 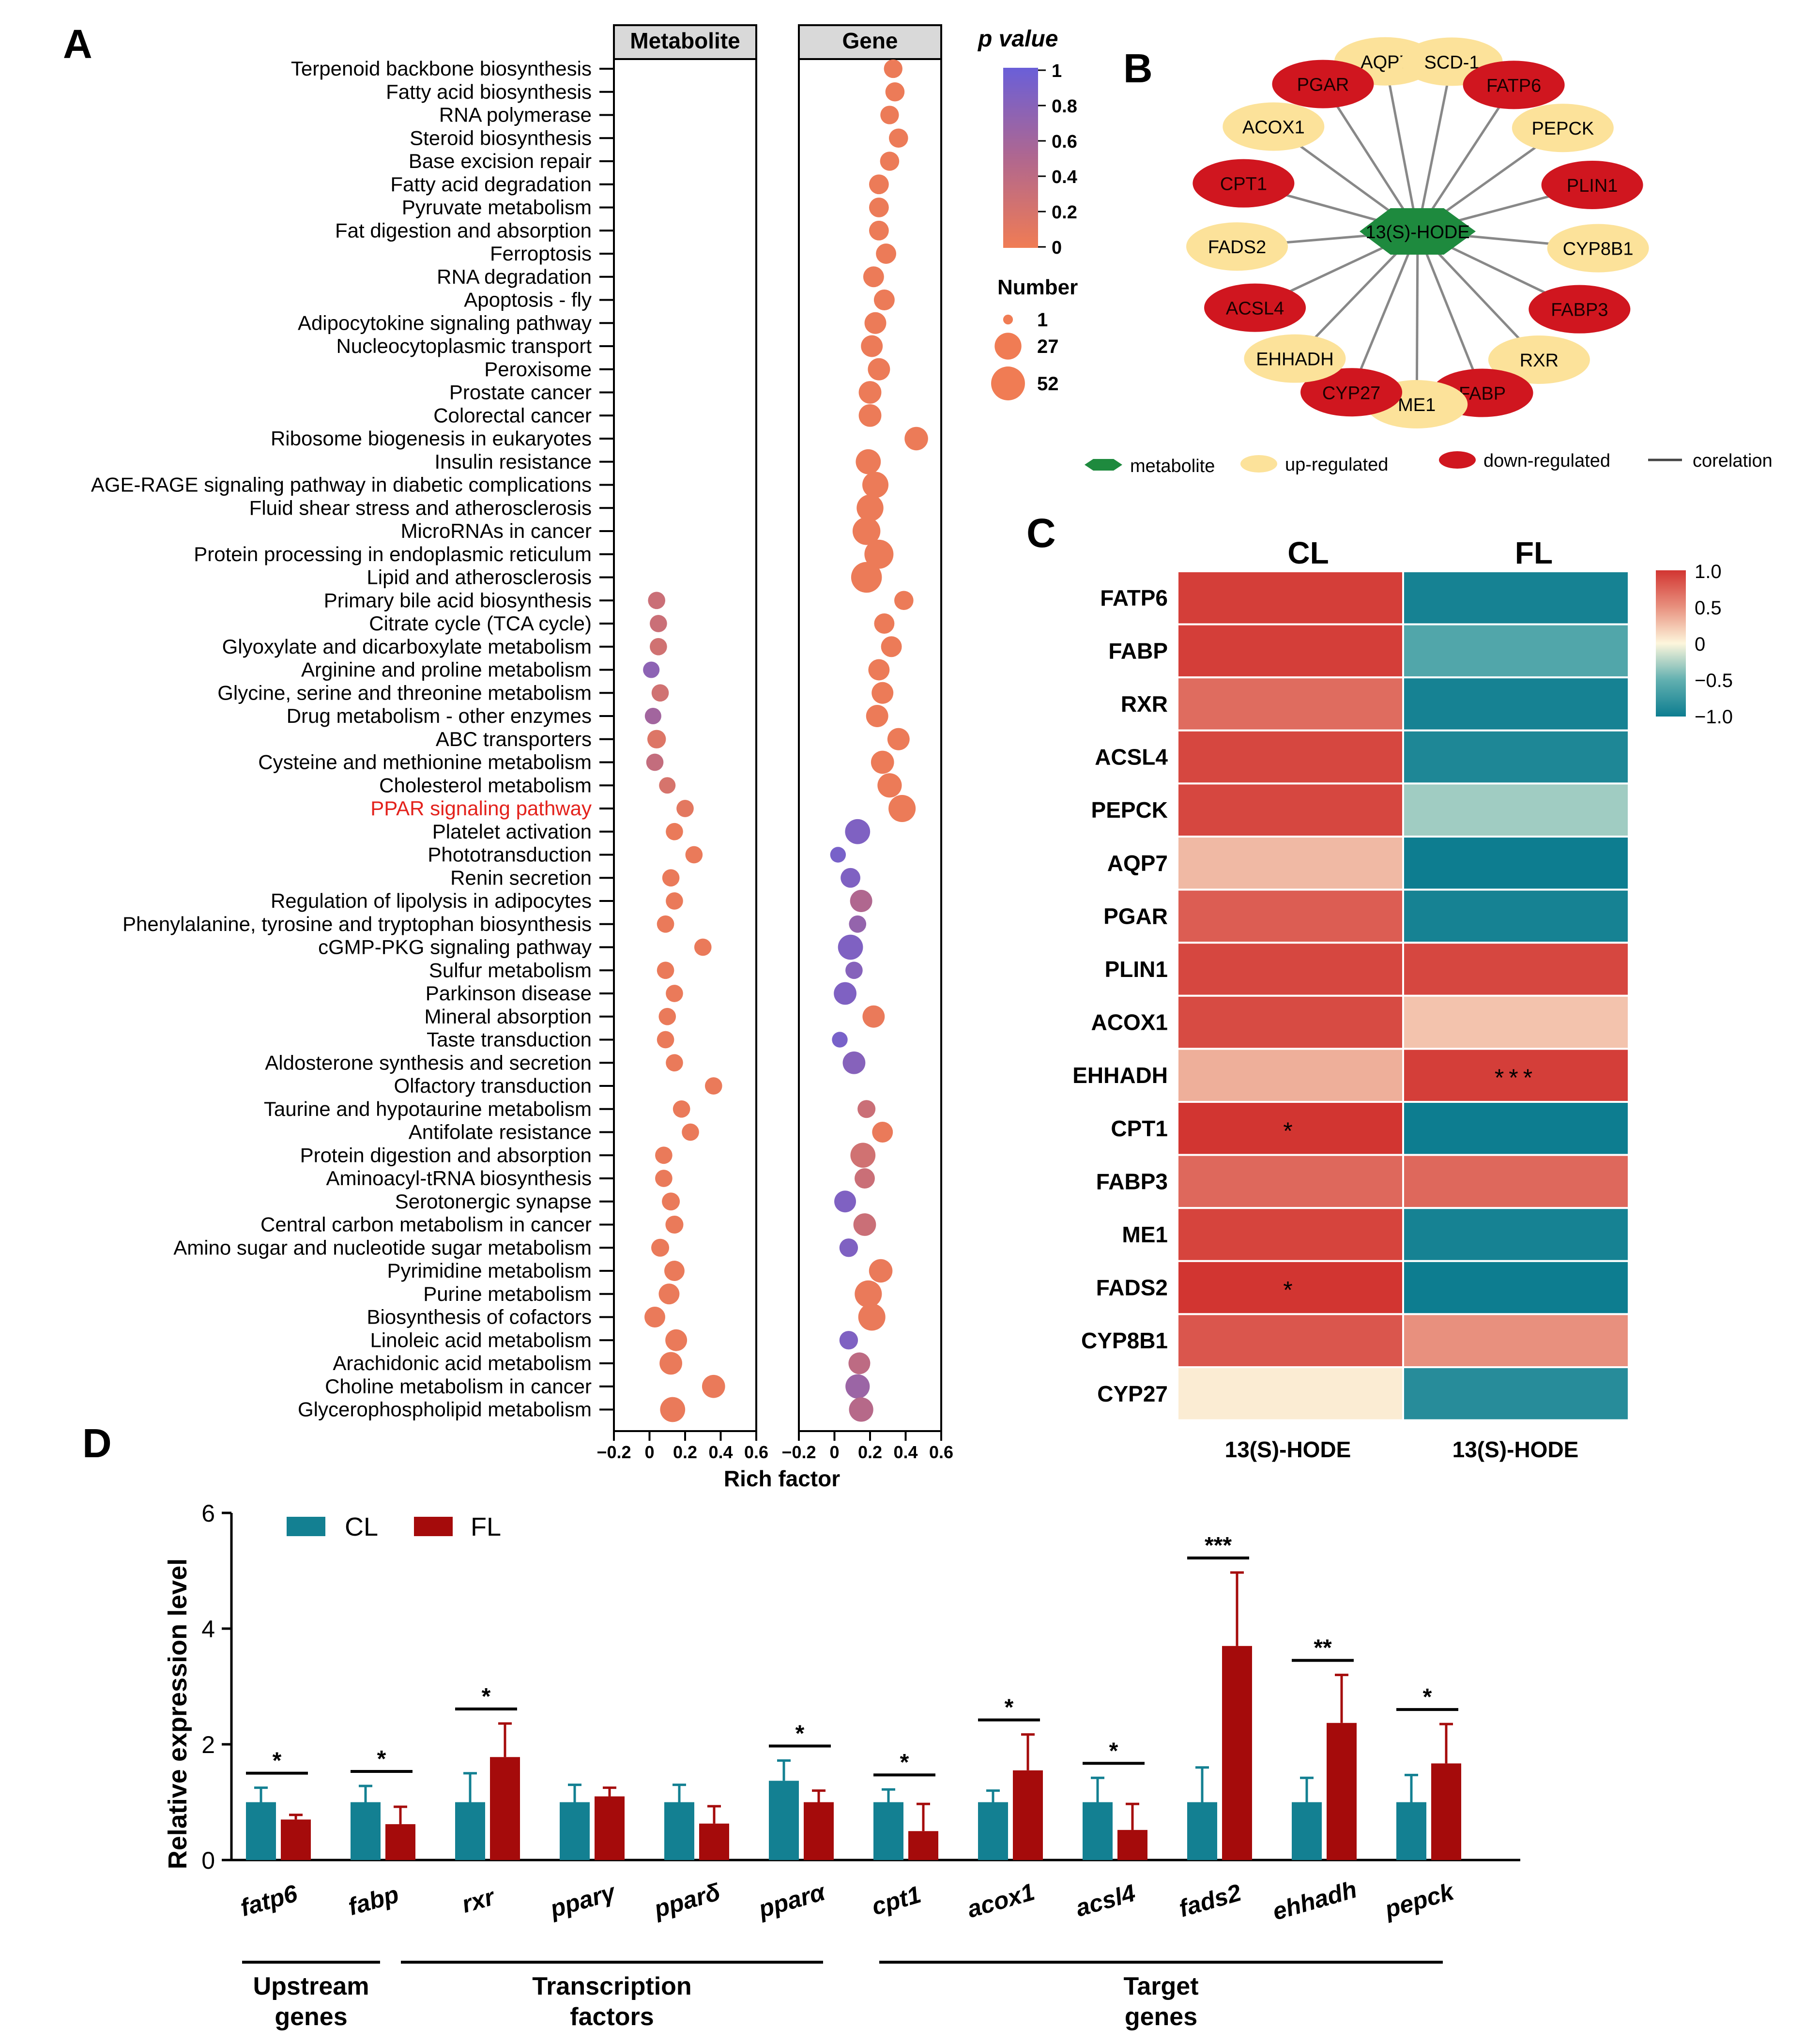 I want to click on heatmap-row-label: AQP7, so click(x=1137, y=863).